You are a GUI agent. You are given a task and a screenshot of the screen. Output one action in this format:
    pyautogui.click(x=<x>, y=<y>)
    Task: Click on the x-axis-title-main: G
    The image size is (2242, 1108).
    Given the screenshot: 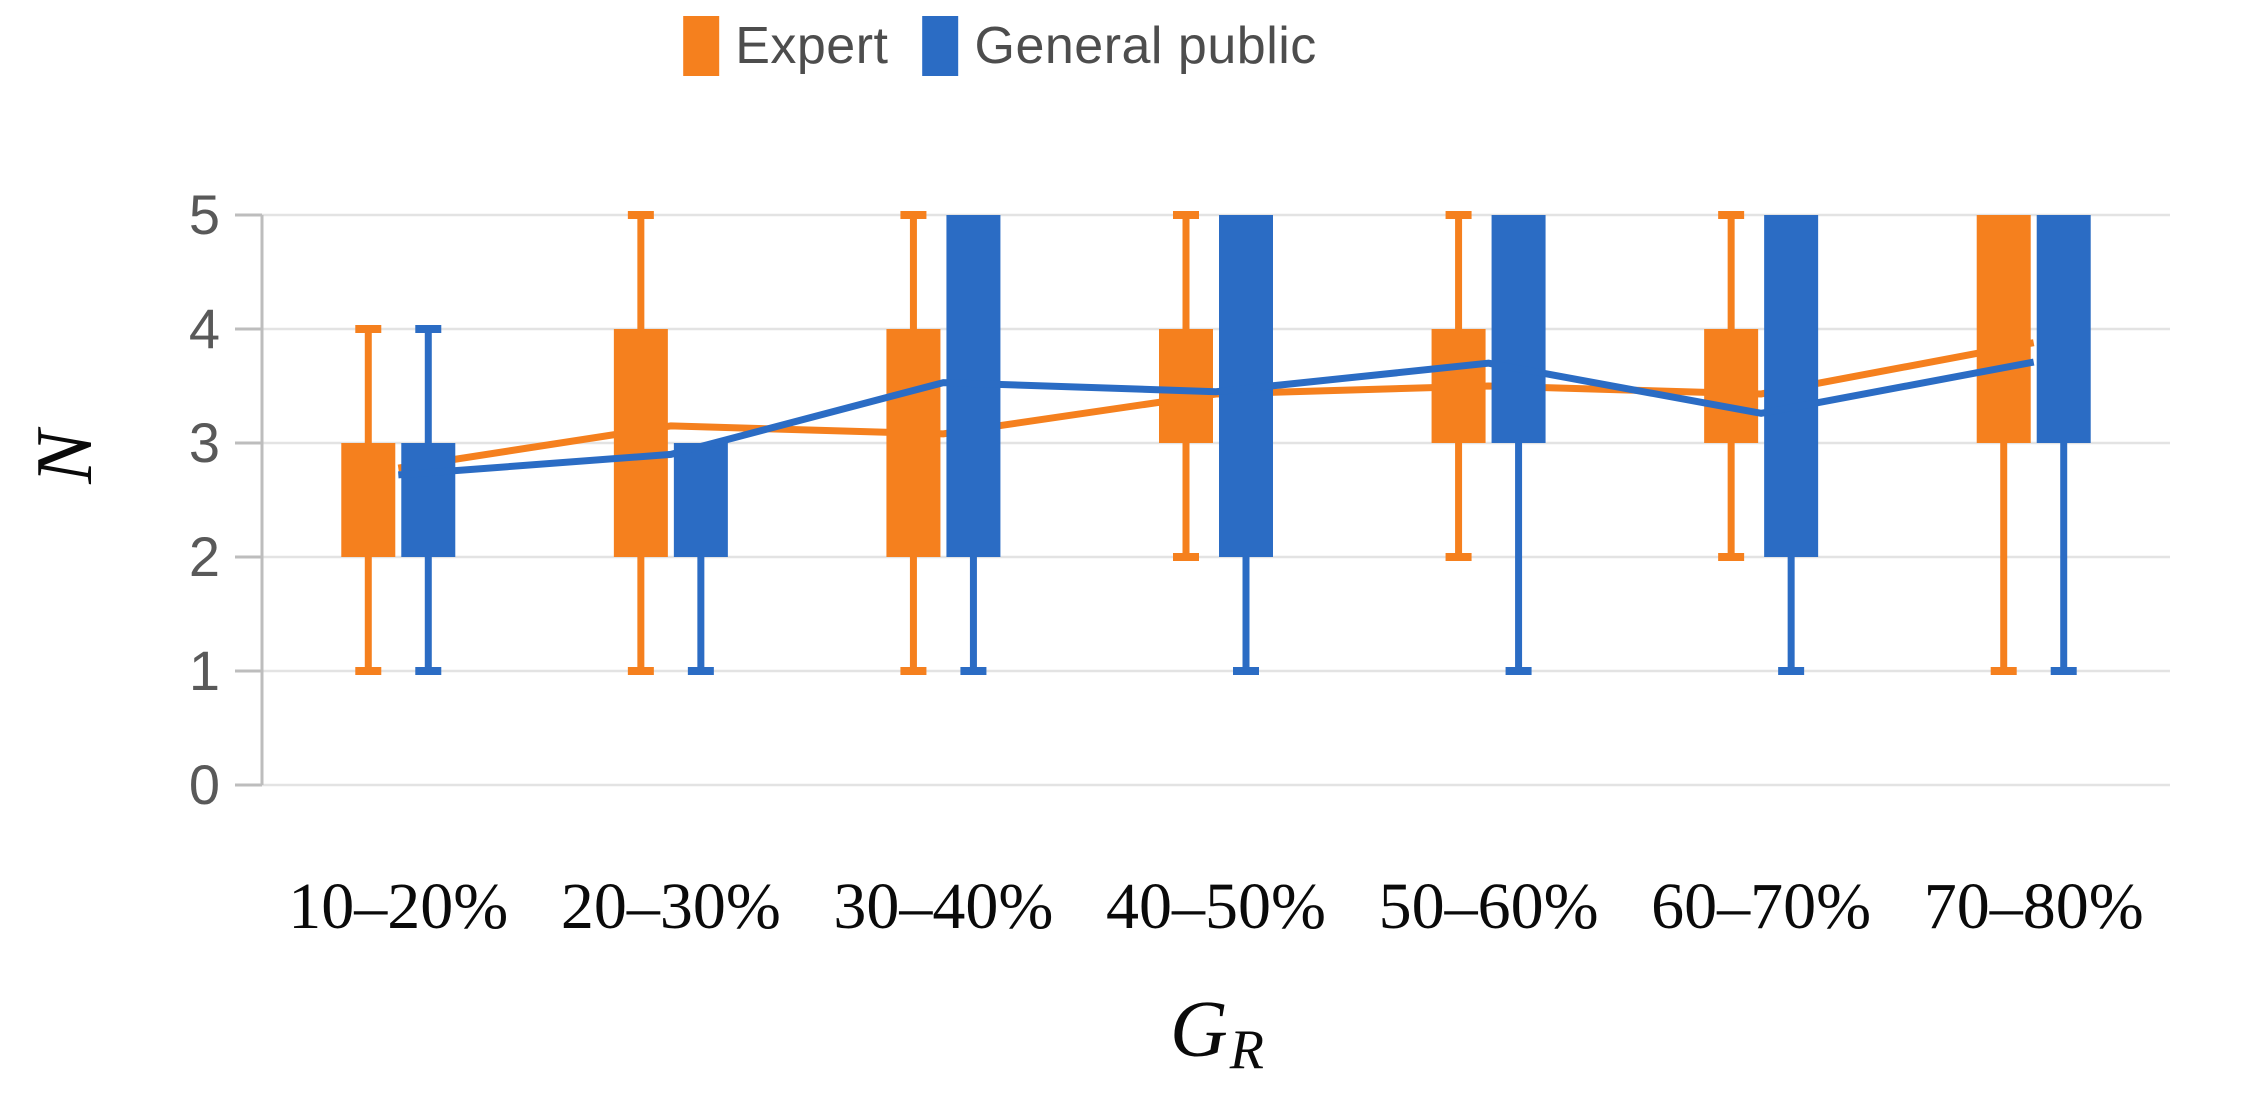 What is the action you would take?
    pyautogui.click(x=1199, y=1030)
    